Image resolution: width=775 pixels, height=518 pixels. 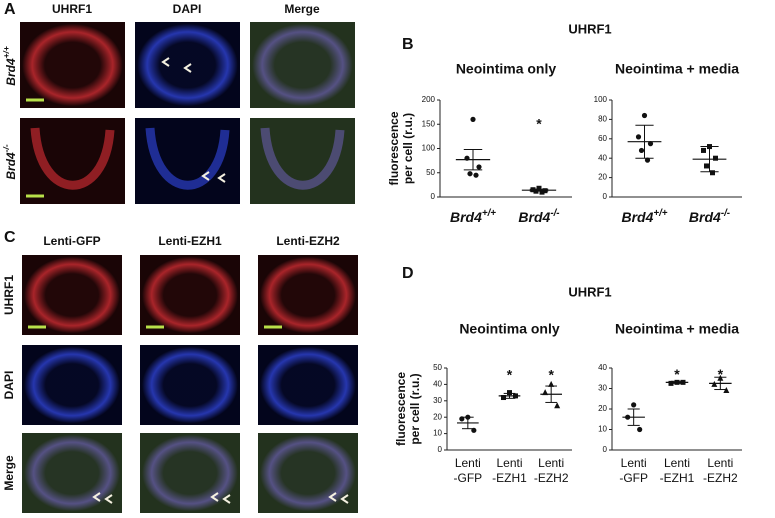 I want to click on y-tick-label: 60, so click(x=602, y=138).